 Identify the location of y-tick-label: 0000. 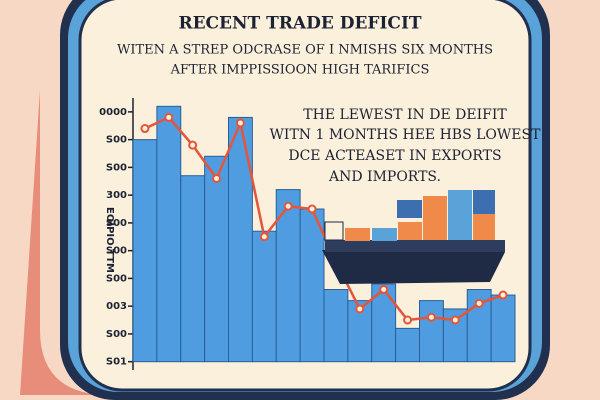
(113, 112).